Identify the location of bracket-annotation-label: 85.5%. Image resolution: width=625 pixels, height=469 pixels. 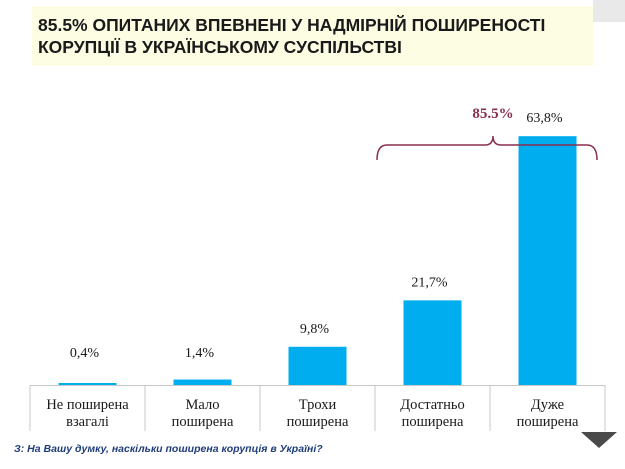
(492, 114).